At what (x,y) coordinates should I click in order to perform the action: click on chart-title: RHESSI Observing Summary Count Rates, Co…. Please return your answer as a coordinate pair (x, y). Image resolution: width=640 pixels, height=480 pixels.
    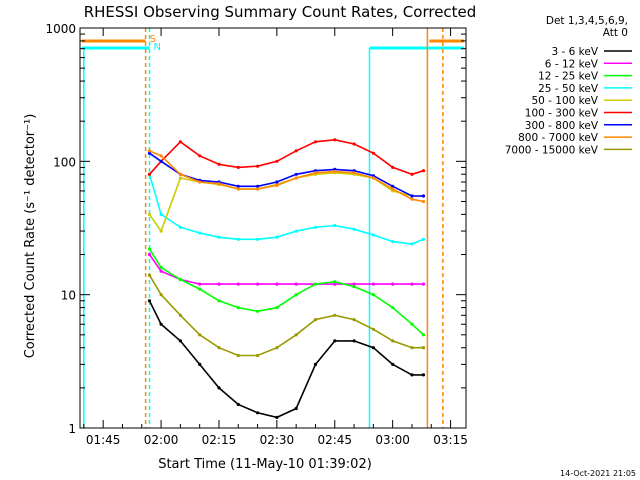
    Looking at the image, I should click on (280, 12).